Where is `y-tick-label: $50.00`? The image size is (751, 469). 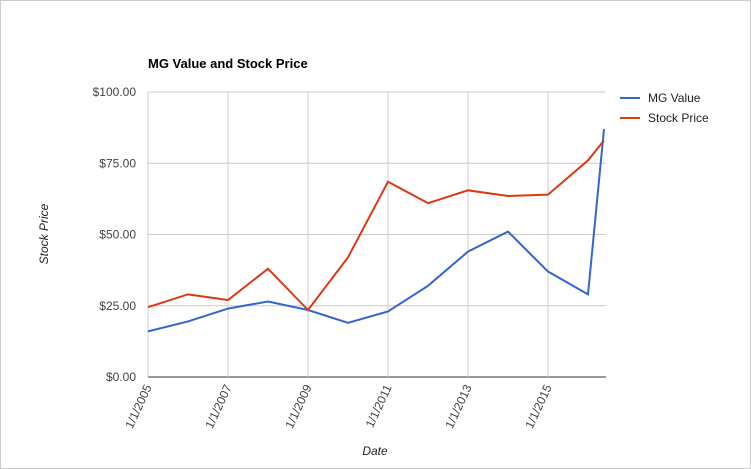 y-tick-label: $50.00 is located at coordinates (117, 235).